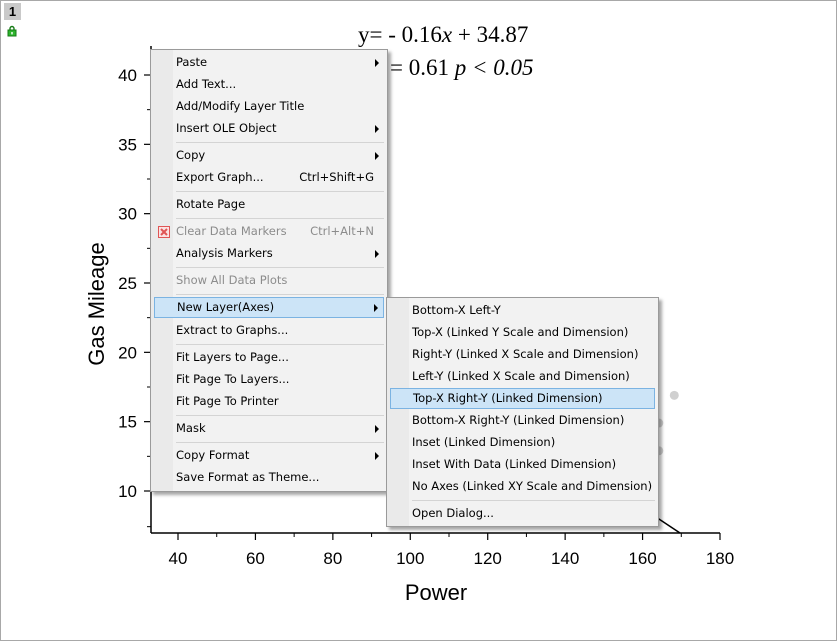  I want to click on regression-stats: = 0.61 p < 0.05, so click(462, 68).